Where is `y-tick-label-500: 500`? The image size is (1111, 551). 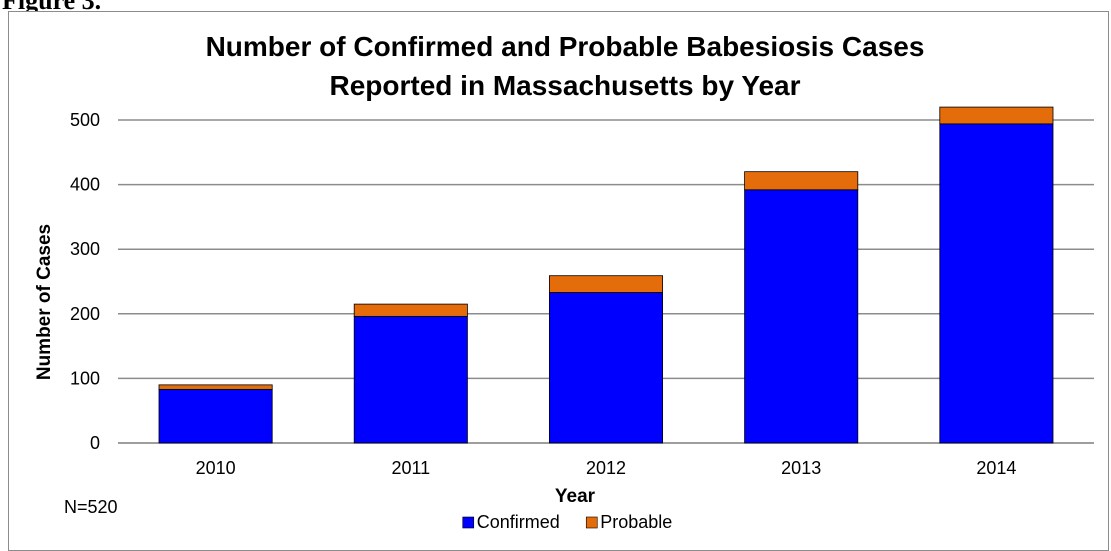 y-tick-label-500: 500 is located at coordinates (85, 120).